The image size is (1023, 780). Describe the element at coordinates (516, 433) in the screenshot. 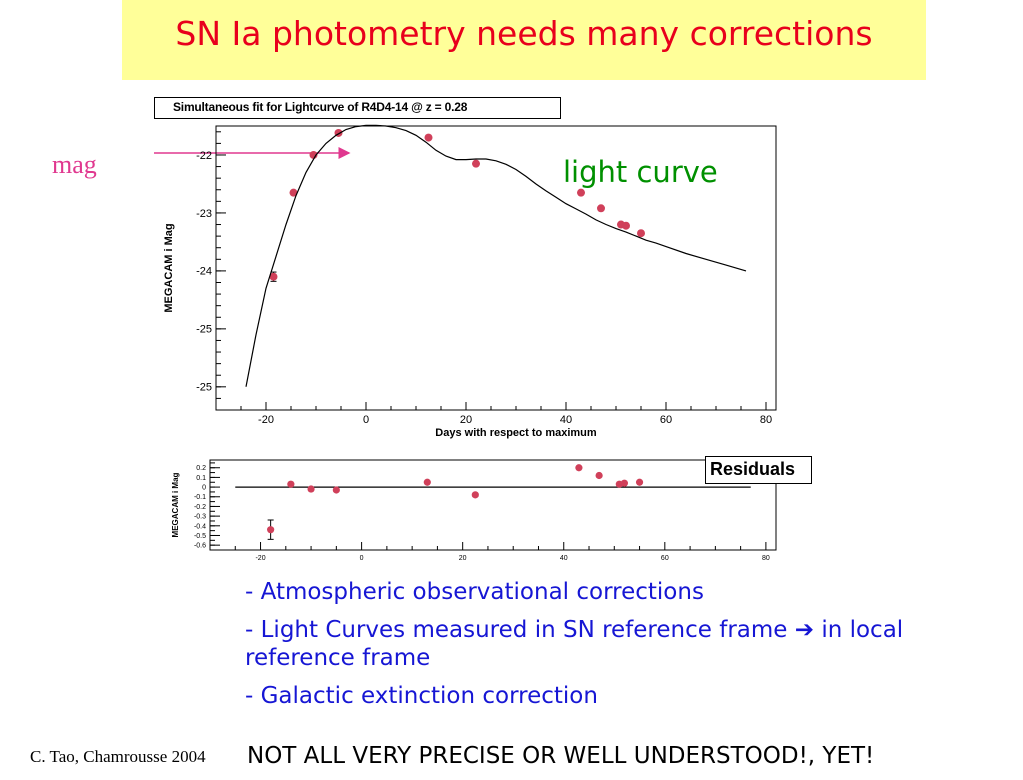

I see `x-axis-label: Days with respect to maximum` at that location.